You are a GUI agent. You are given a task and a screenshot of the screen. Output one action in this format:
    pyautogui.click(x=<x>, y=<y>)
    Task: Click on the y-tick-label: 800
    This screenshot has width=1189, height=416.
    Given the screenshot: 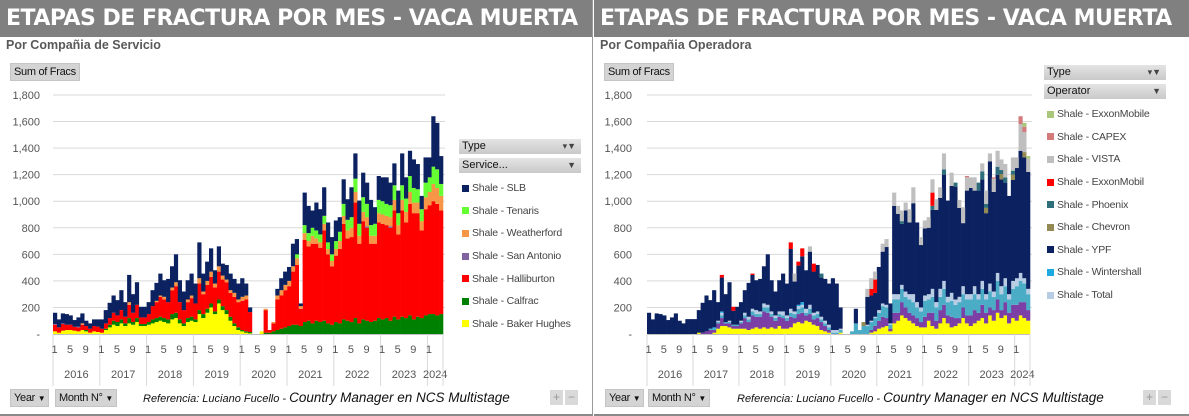 What is the action you would take?
    pyautogui.click(x=31, y=229)
    